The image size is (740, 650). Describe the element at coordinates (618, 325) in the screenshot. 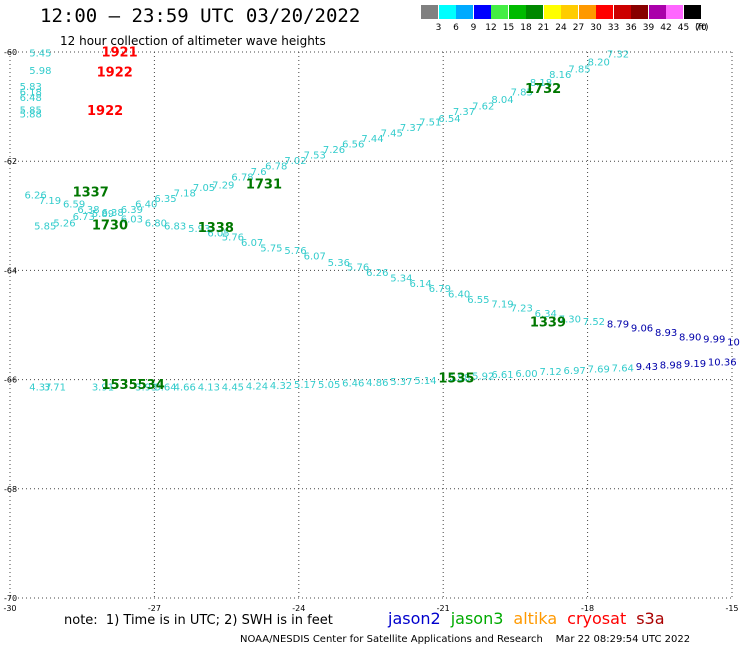

I see `wave-height-label: 8.79` at that location.